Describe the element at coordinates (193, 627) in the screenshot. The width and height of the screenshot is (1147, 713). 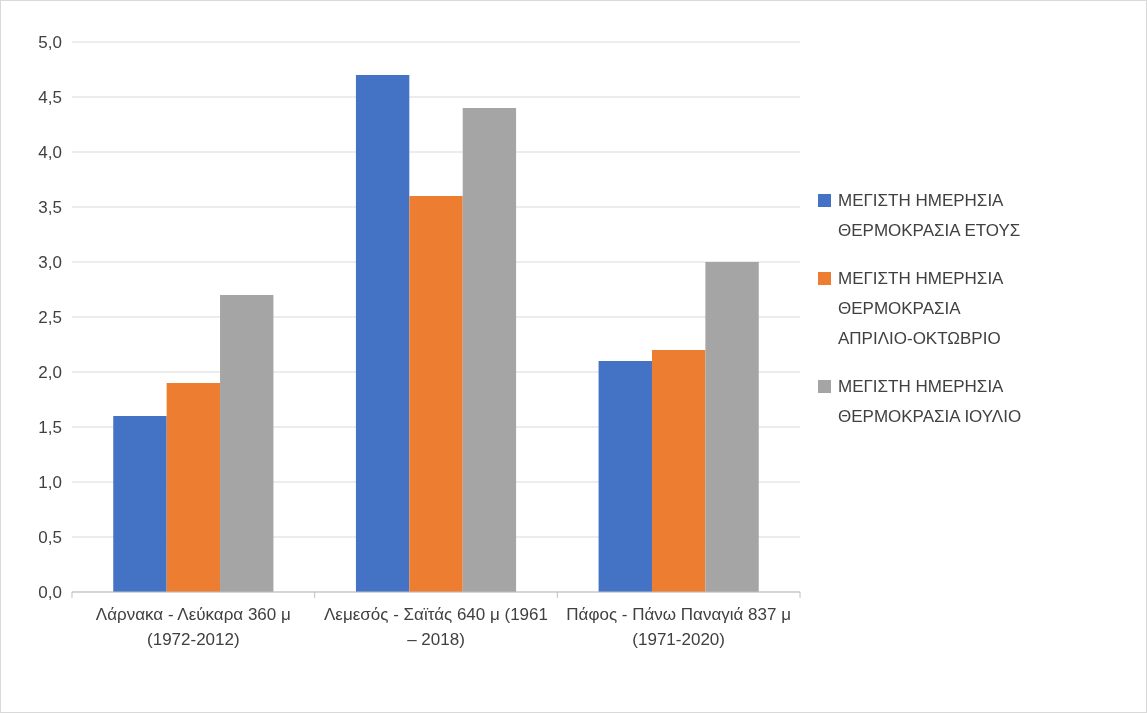
I see `x-tick-label: Λάρνακα - Λεύκαρα 360 μ (1972-2012)` at that location.